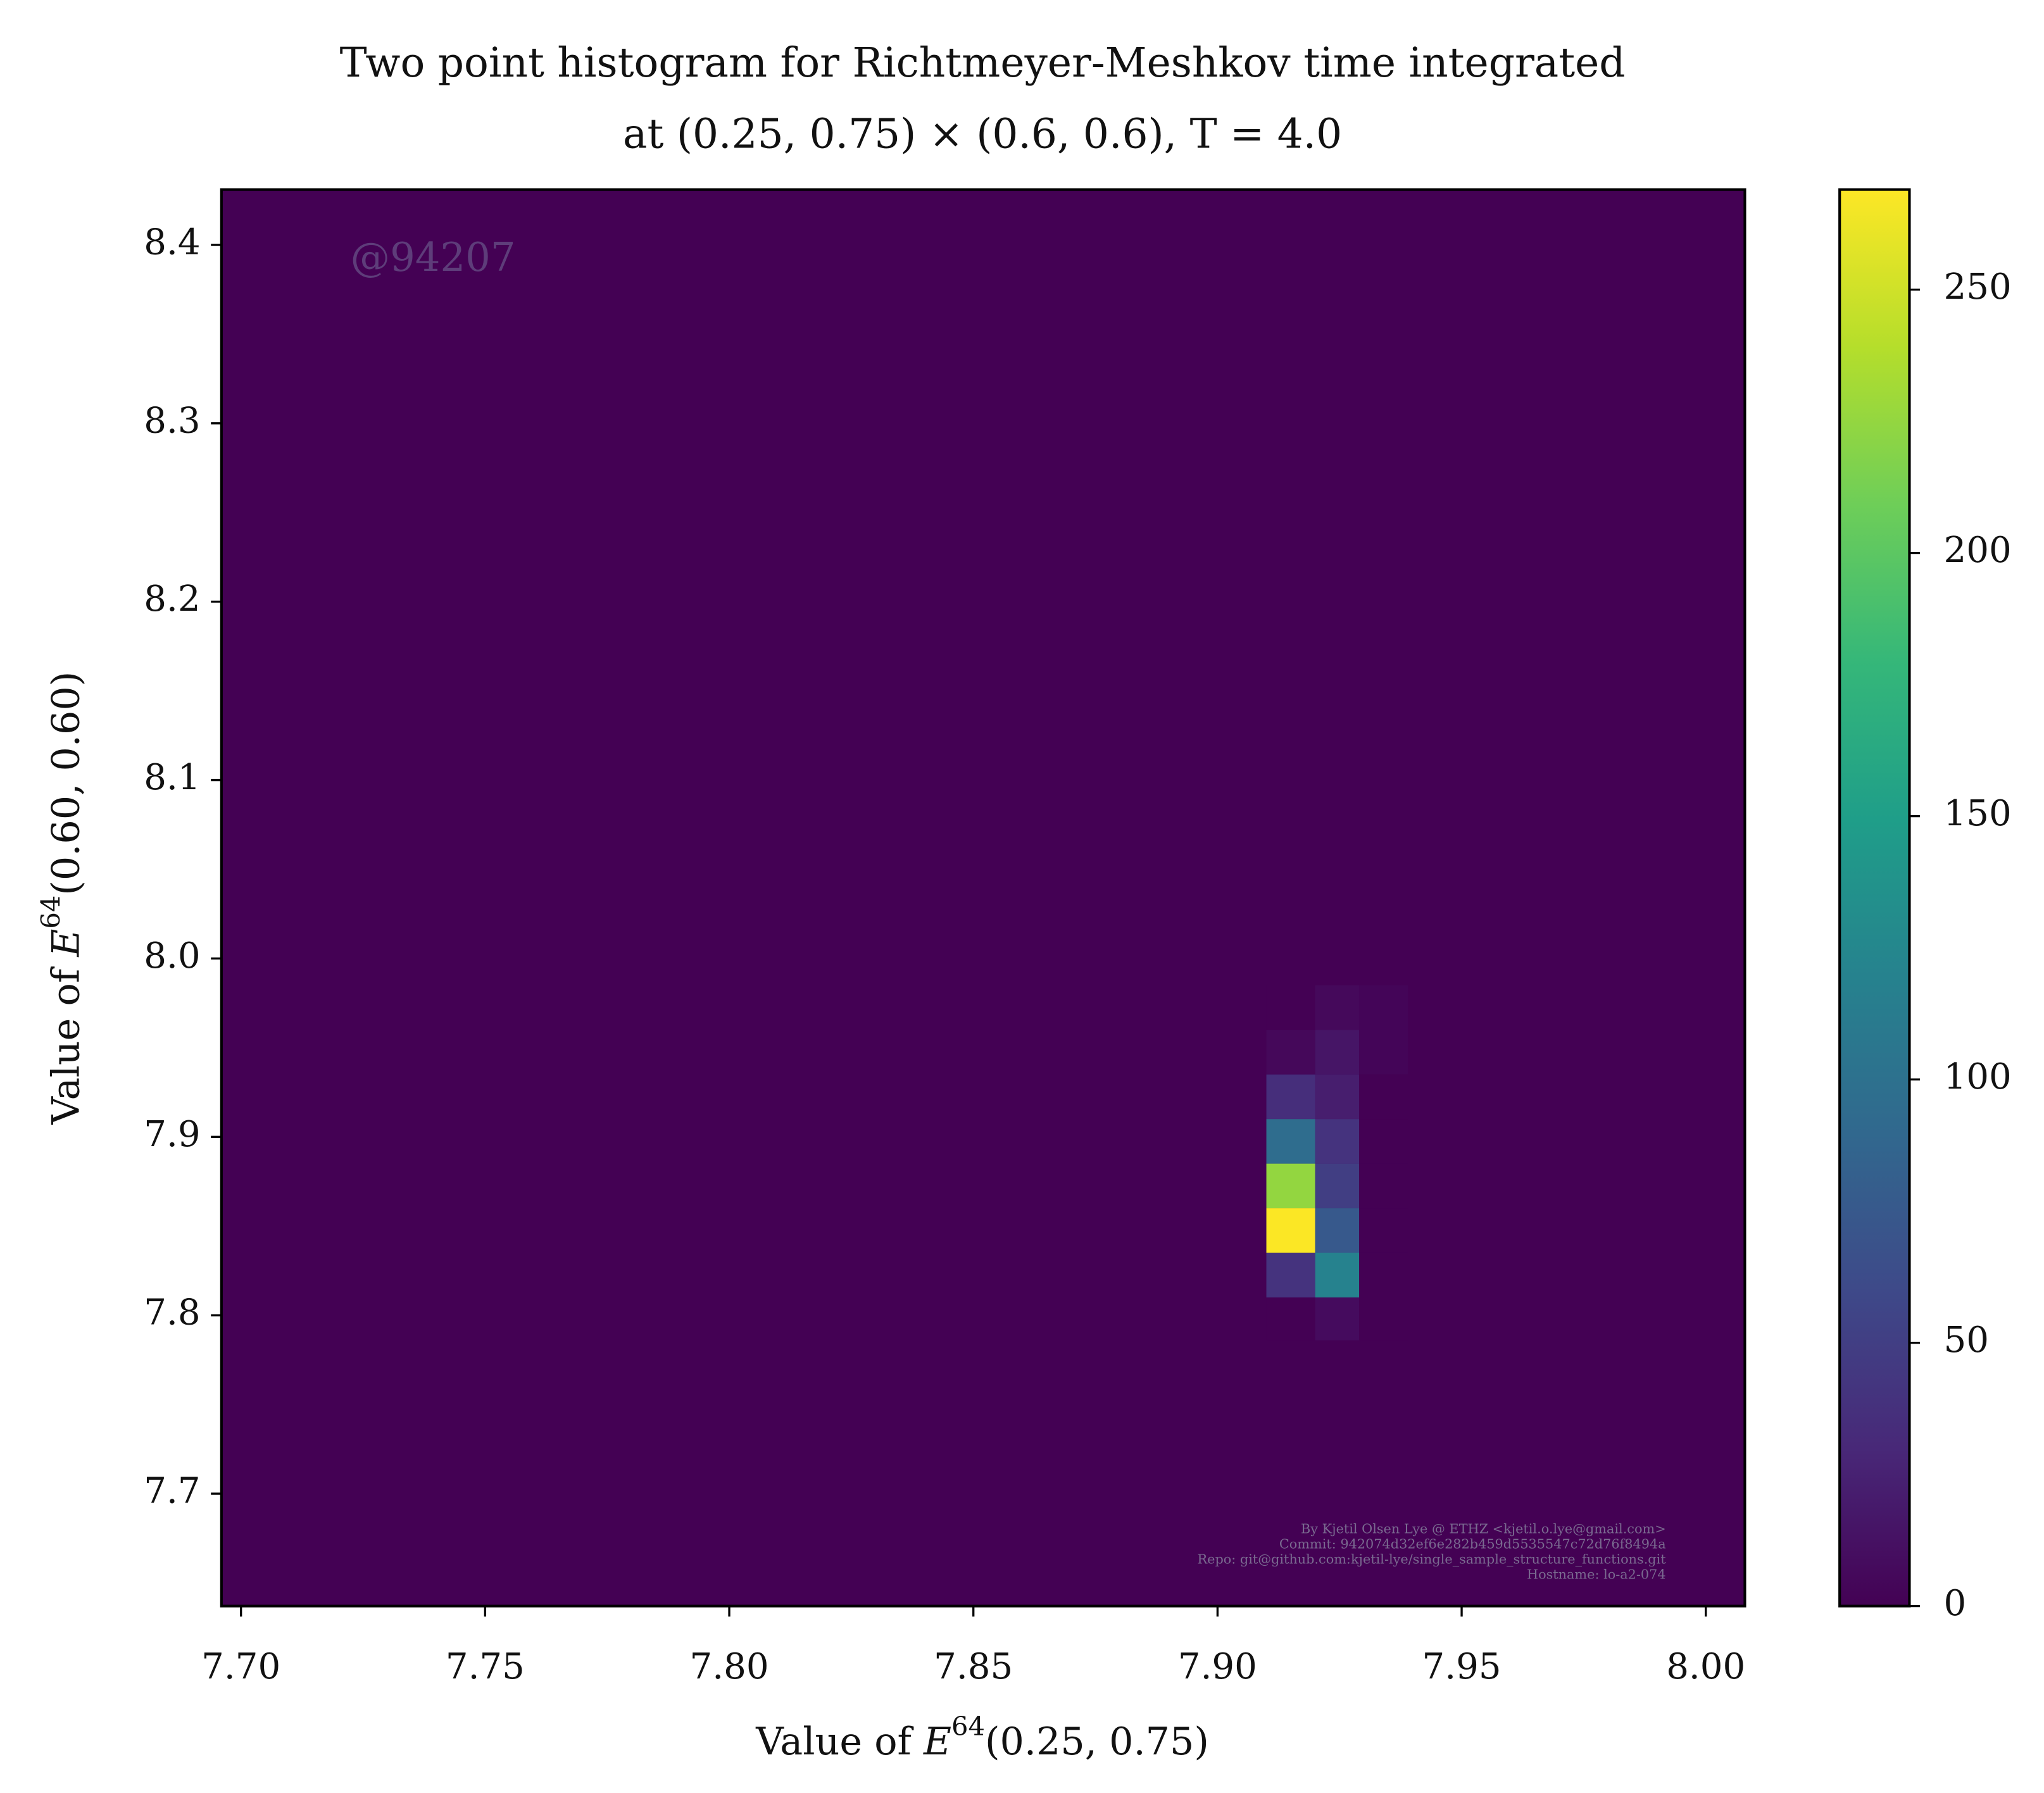 This screenshot has width=2044, height=1793. Describe the element at coordinates (240, 1666) in the screenshot. I see `x-tick-label: 7.70` at that location.